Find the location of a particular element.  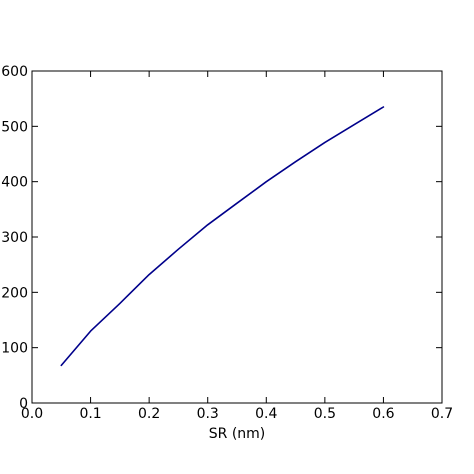

x-axis-tick-labels: 0.0 0.1 0.2 0.3 0.4 0.5 0.6 0.7 is located at coordinates (237, 414).